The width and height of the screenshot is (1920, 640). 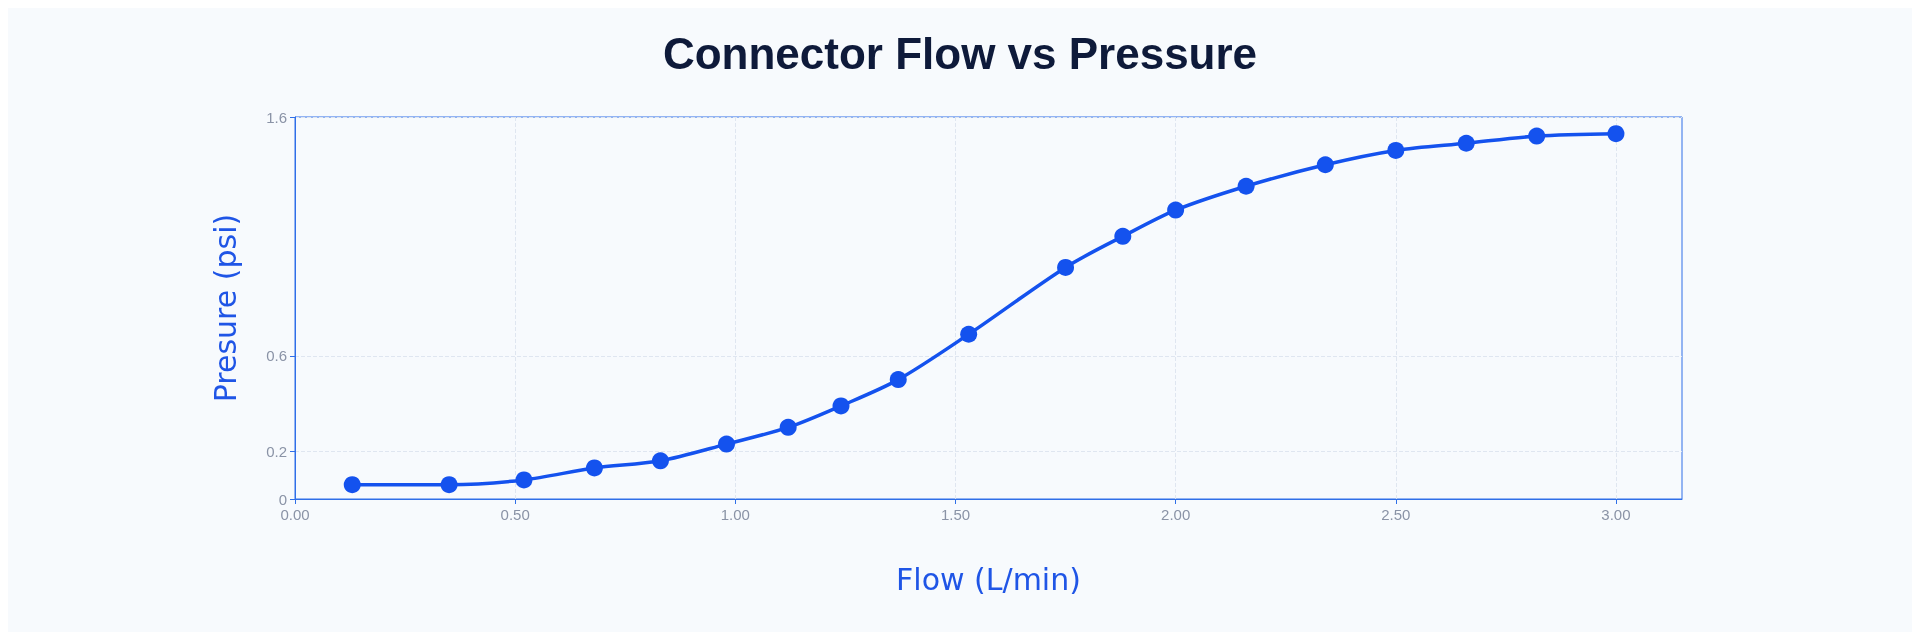 What do you see at coordinates (1616, 514) in the screenshot?
I see `x-tick-label: 3.00` at bounding box center [1616, 514].